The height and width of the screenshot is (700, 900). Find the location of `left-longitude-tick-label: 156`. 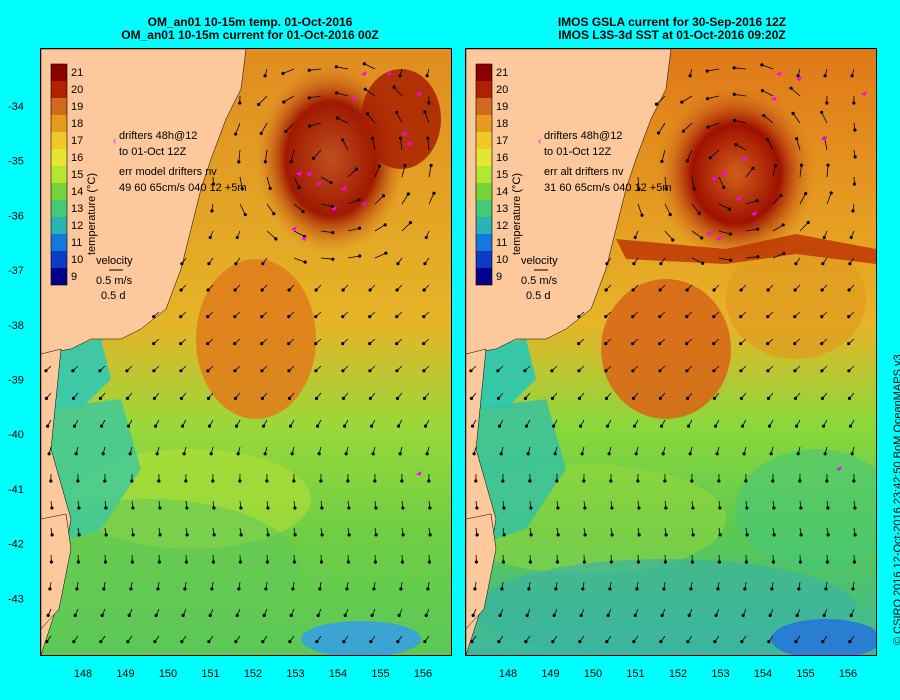

left-longitude-tick-label: 156 is located at coordinates (423, 674).